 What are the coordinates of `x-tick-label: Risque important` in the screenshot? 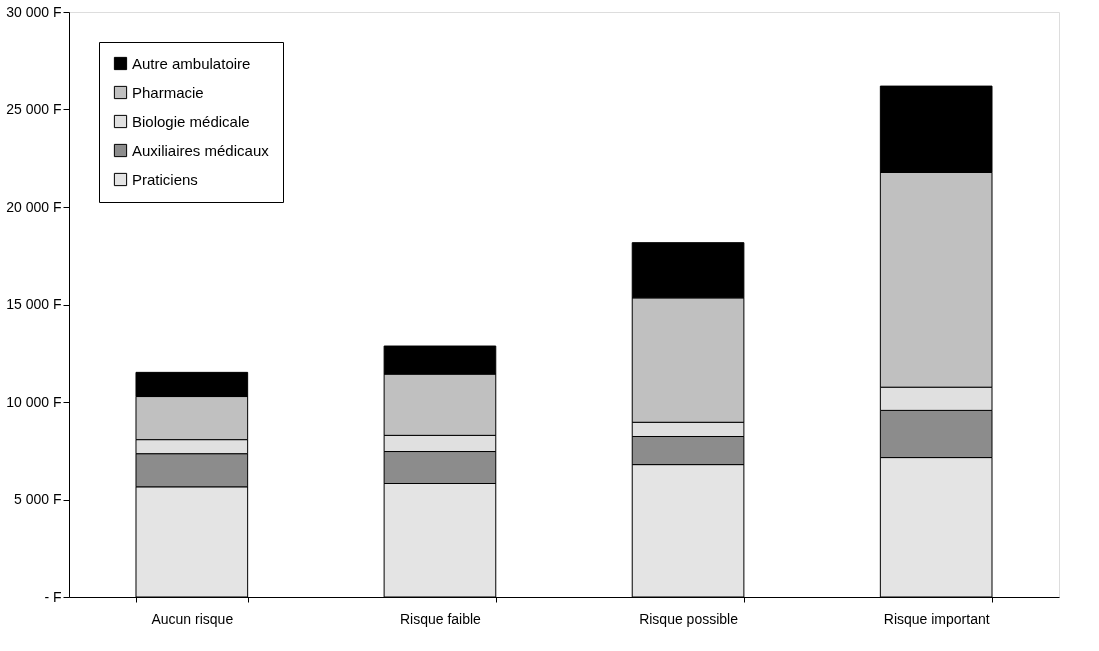 It's located at (936, 618).